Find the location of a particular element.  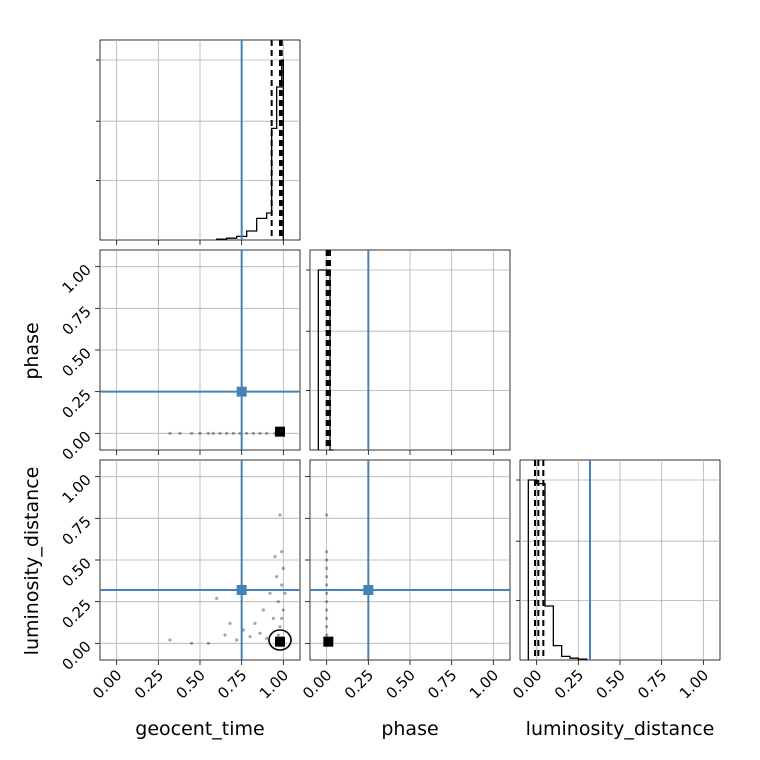

panel-geocent_time-hist is located at coordinates (198, 142).